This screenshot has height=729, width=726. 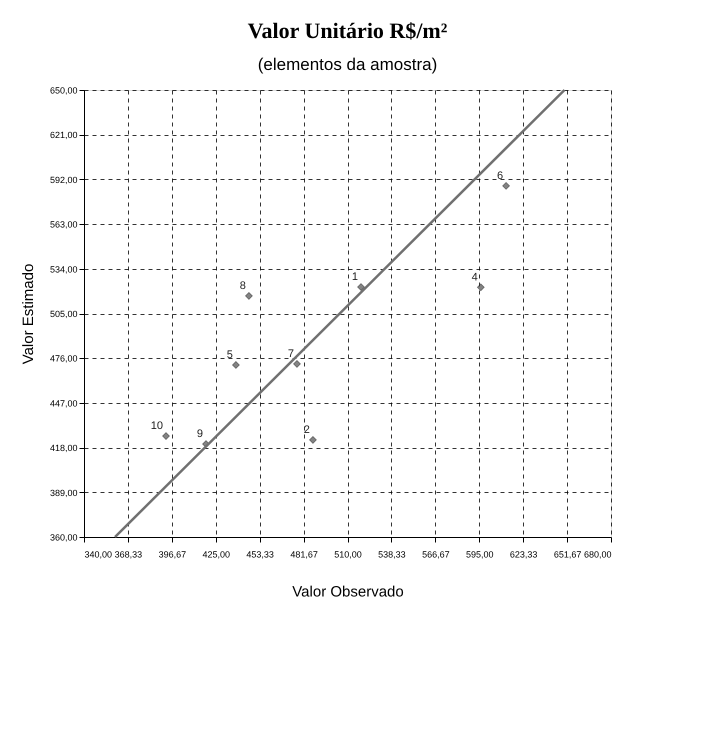 What do you see at coordinates (348, 64) in the screenshot?
I see `chart-subtitle: (elementos da amostra)` at bounding box center [348, 64].